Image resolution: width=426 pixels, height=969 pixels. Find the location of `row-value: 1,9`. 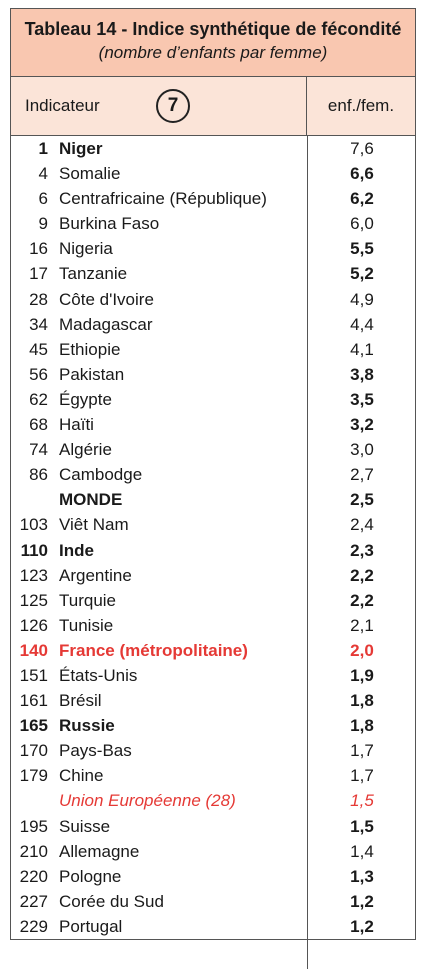

row-value: 1,9 is located at coordinates (362, 675).